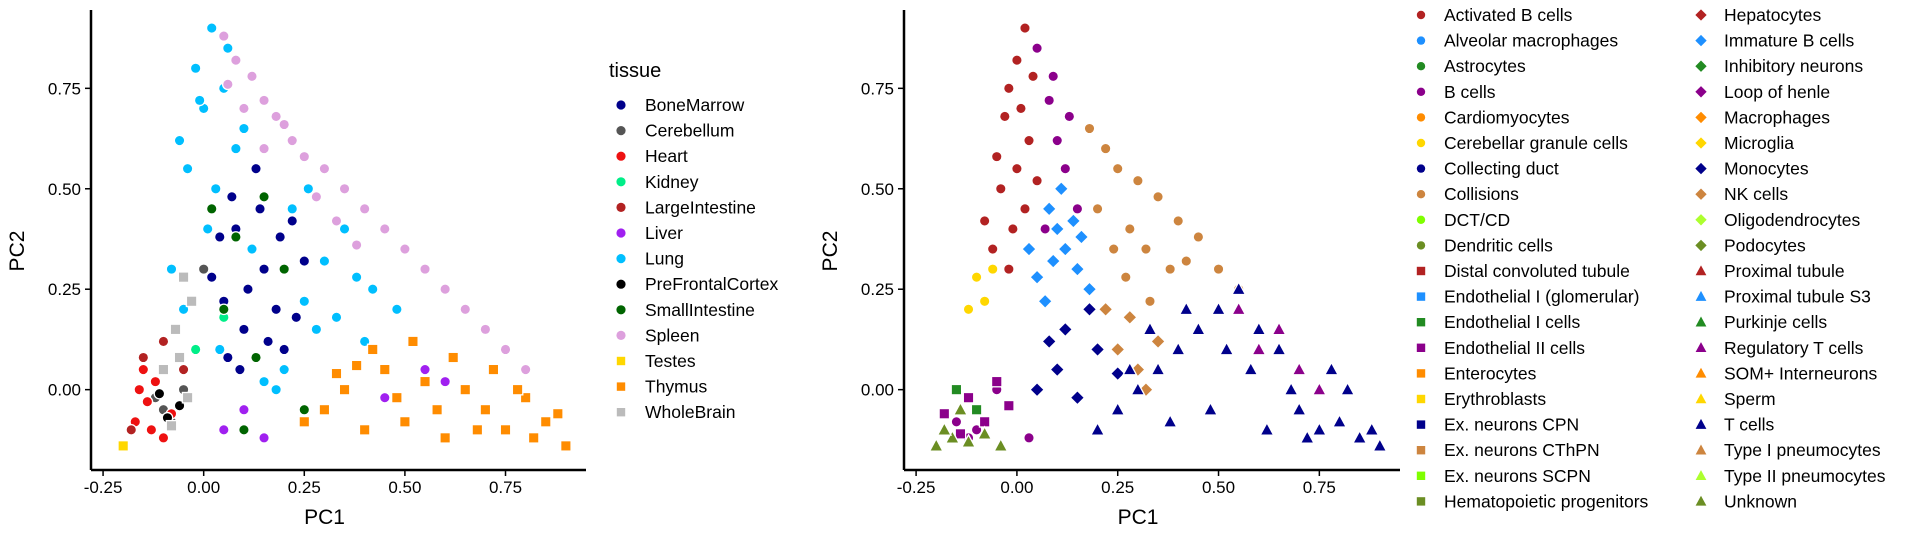 The height and width of the screenshot is (540, 1920). What do you see at coordinates (1805, 476) in the screenshot?
I see `celltype-legend-label: Type II pneumocytes` at bounding box center [1805, 476].